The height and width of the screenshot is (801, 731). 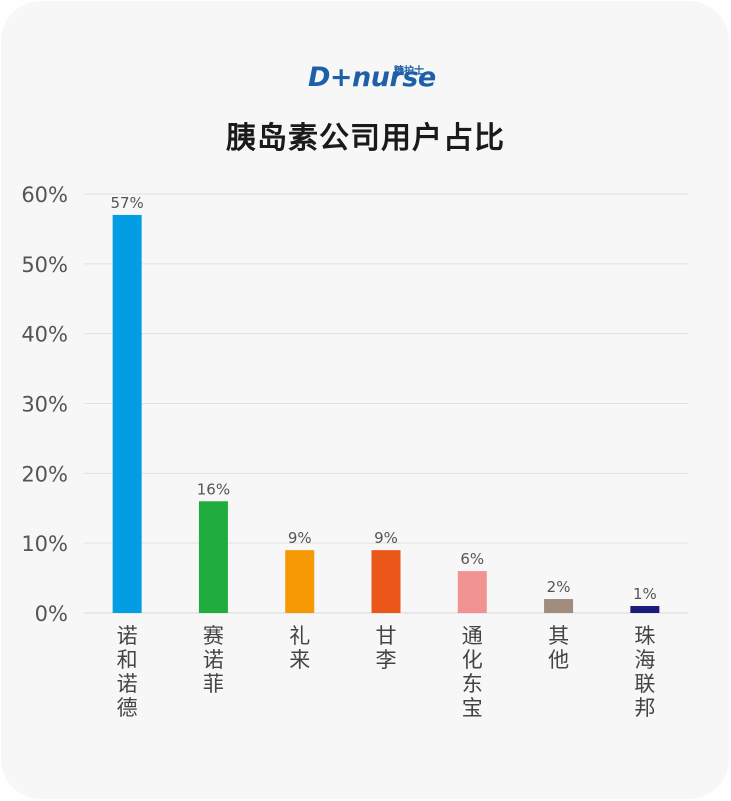 I want to click on chart-title: 胰岛素公司用户占比, so click(x=365, y=138).